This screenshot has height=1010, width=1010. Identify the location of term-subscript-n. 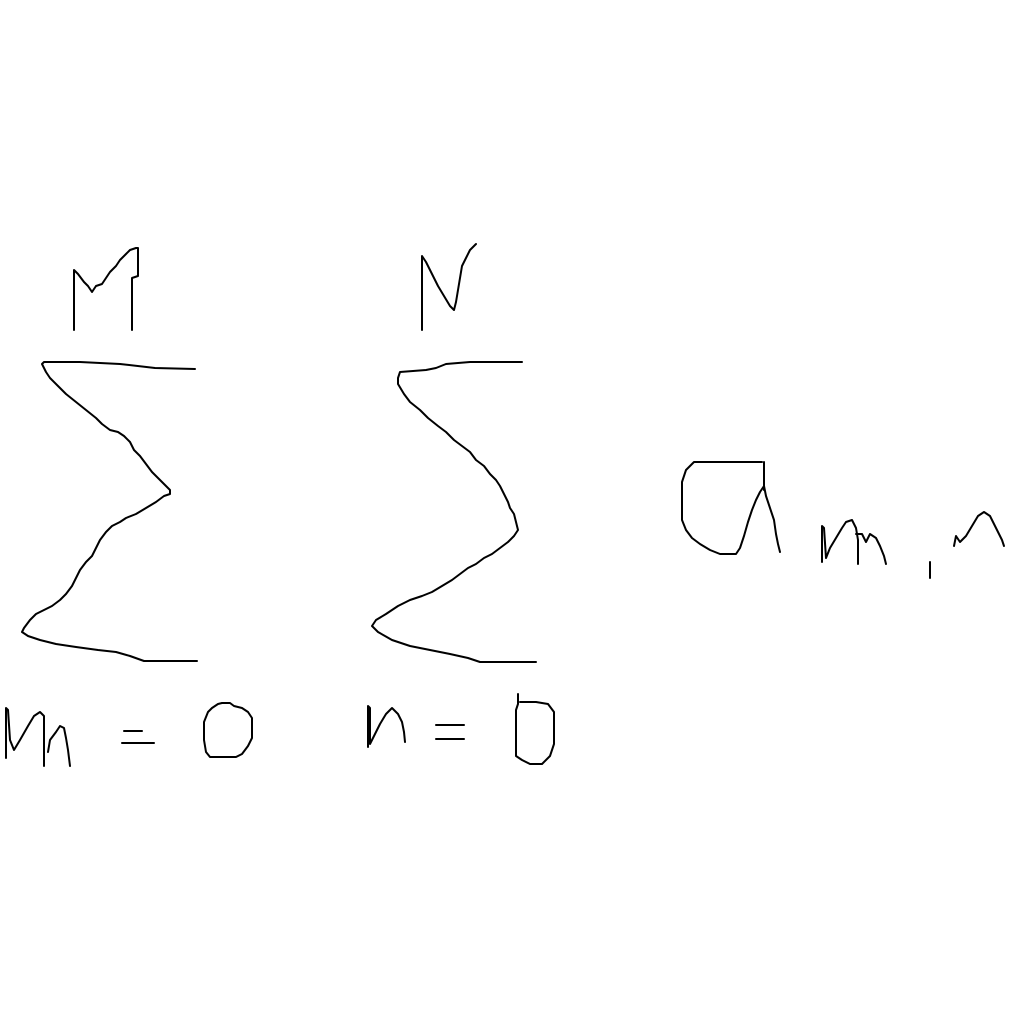
(979, 529).